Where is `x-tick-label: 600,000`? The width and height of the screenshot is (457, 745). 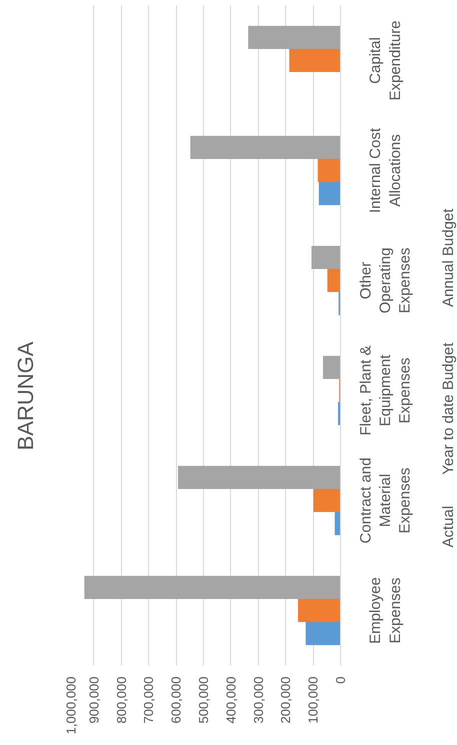
x-tick-label: 600,000 is located at coordinates (176, 700).